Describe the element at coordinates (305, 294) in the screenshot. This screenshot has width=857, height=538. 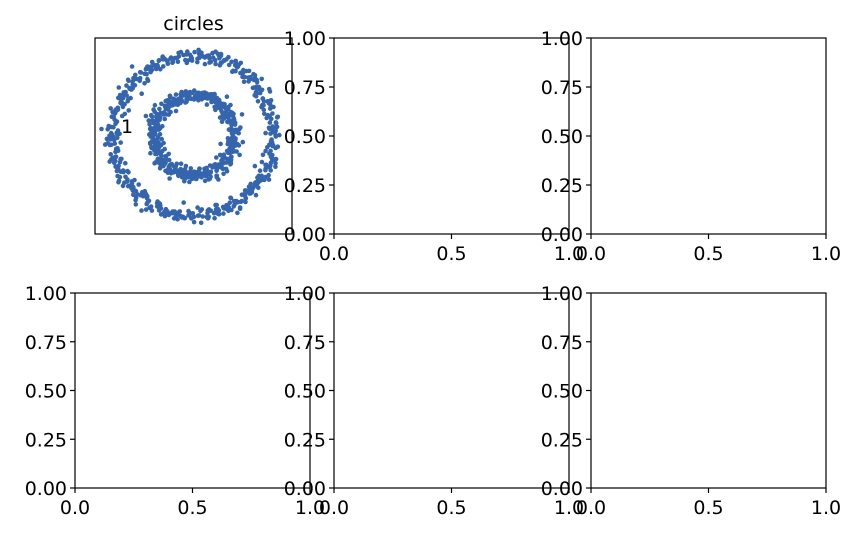
I see `y-tick-label: 1.00` at that location.